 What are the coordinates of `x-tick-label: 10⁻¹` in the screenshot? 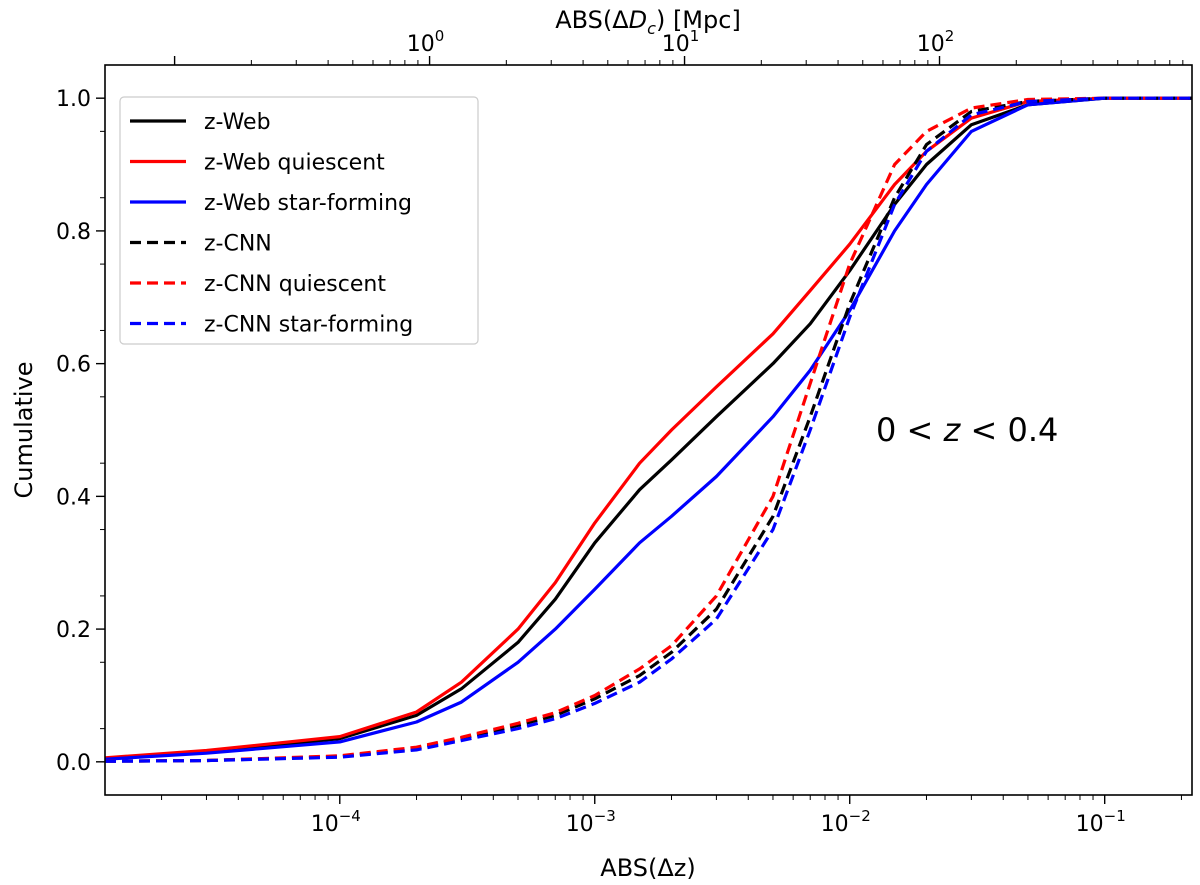 It's located at (1101, 822).